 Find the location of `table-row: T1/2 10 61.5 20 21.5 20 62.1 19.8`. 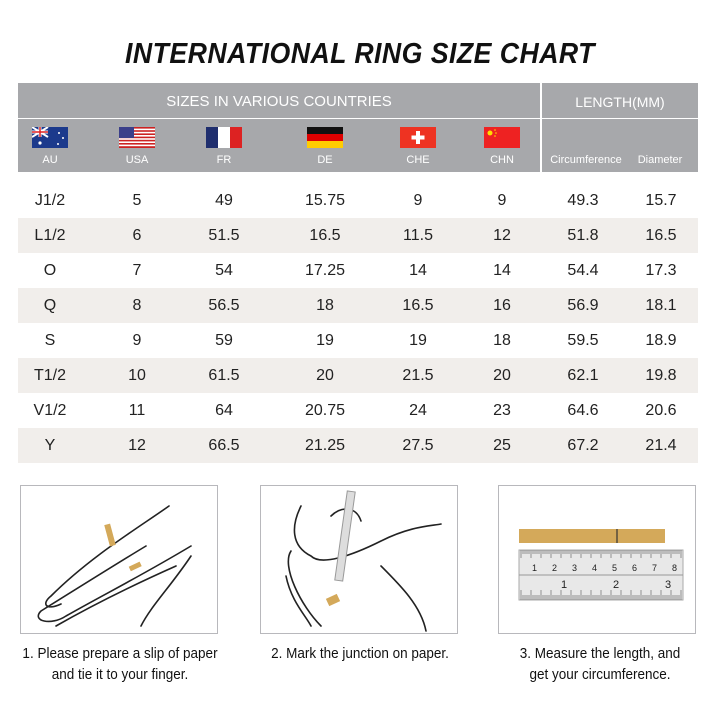

table-row: T1/2 10 61.5 20 21.5 20 62.1 19.8 is located at coordinates (358, 375).